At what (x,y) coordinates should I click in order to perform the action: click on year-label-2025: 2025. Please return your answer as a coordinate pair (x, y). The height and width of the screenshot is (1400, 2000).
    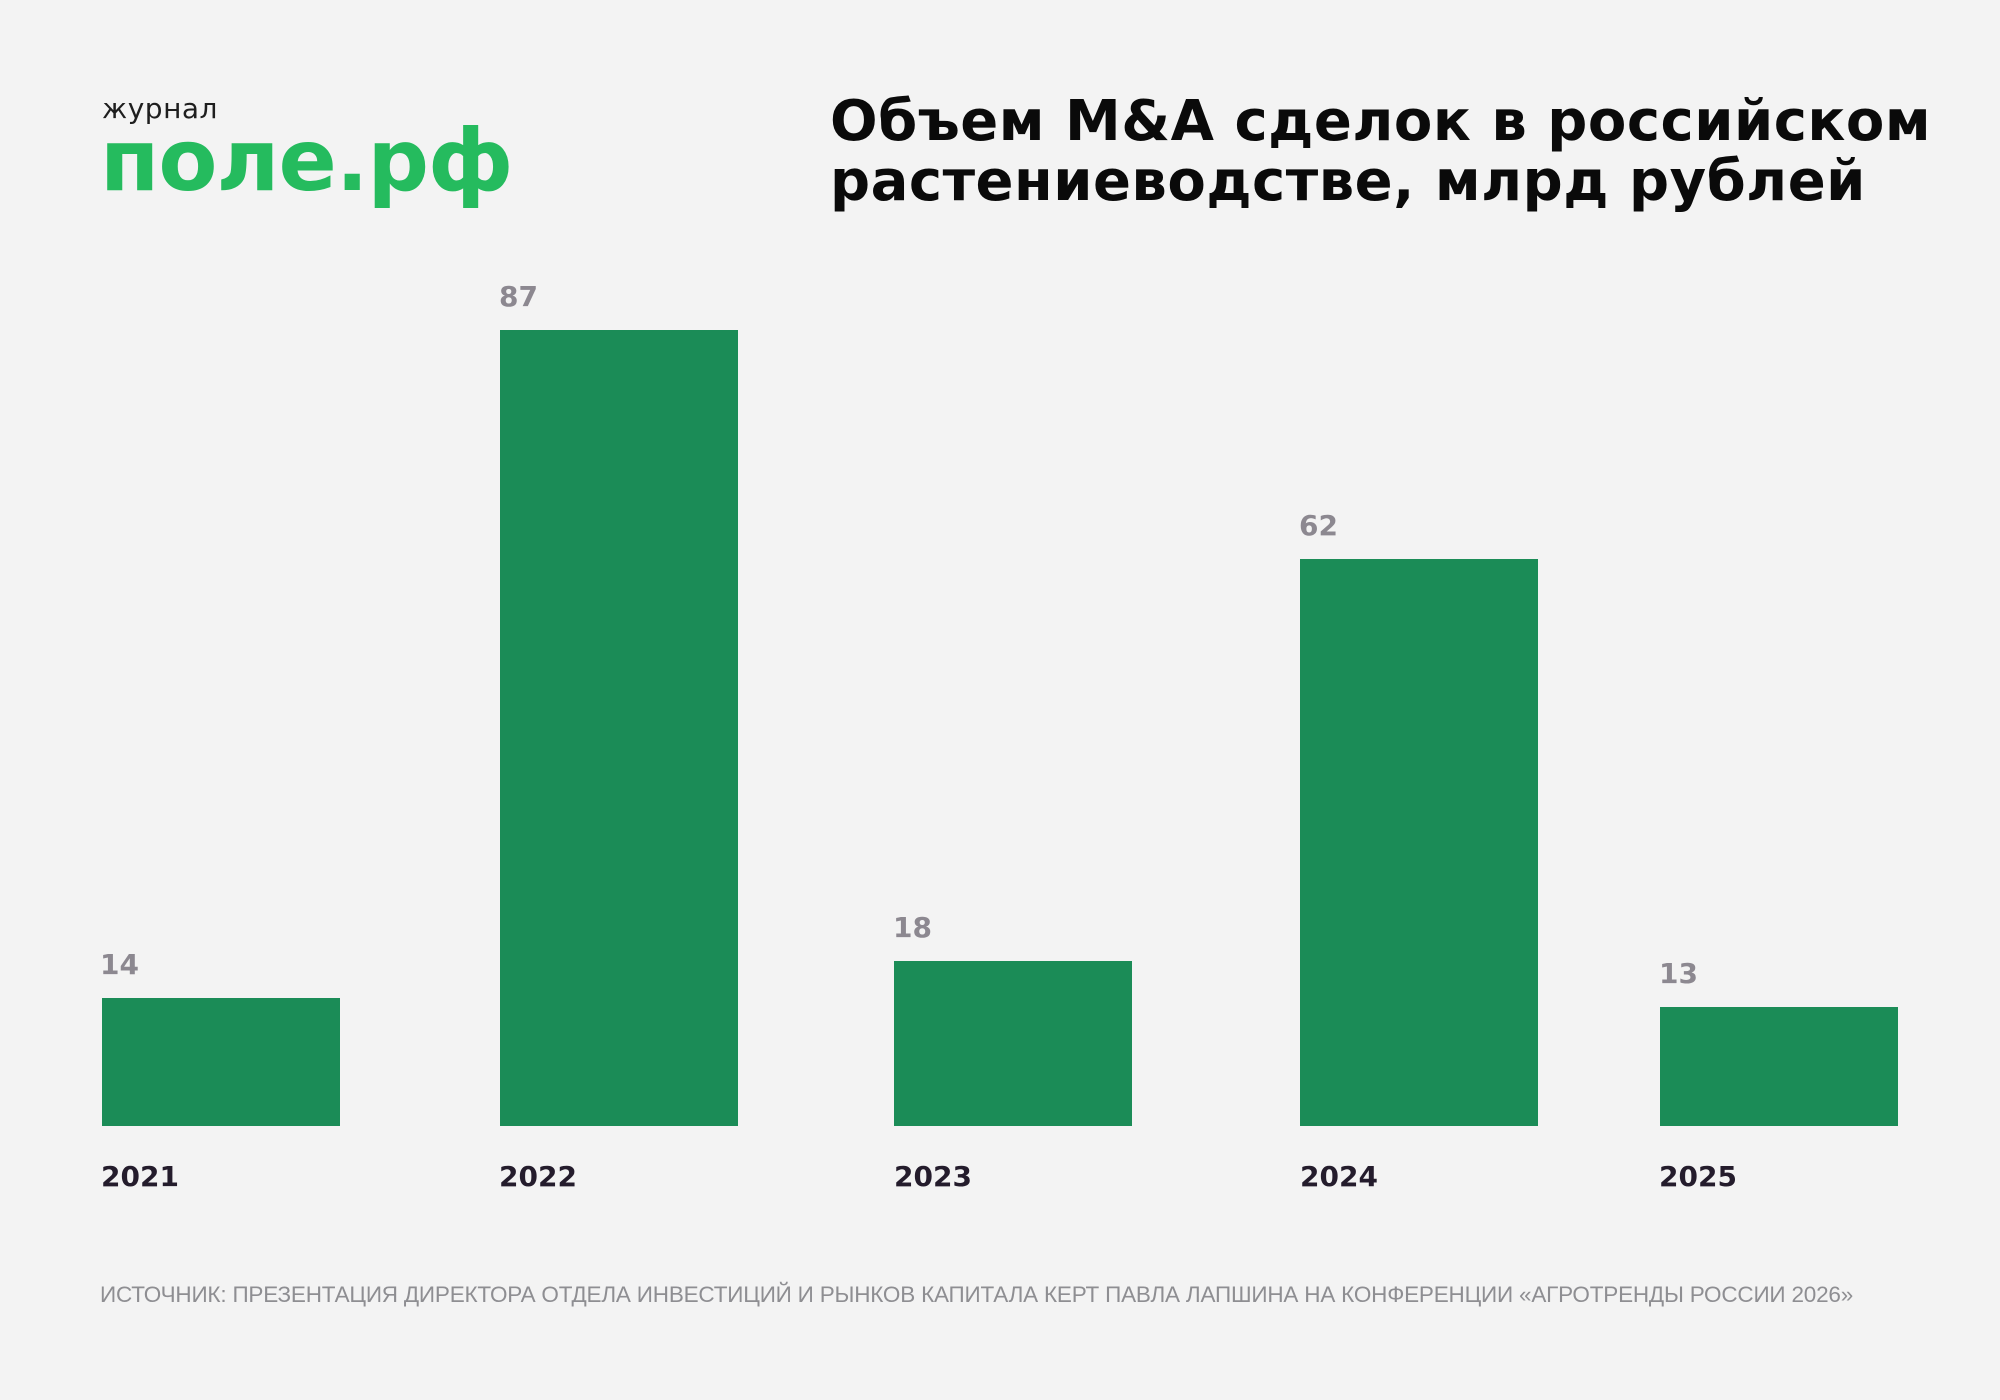
    Looking at the image, I should click on (1698, 1176).